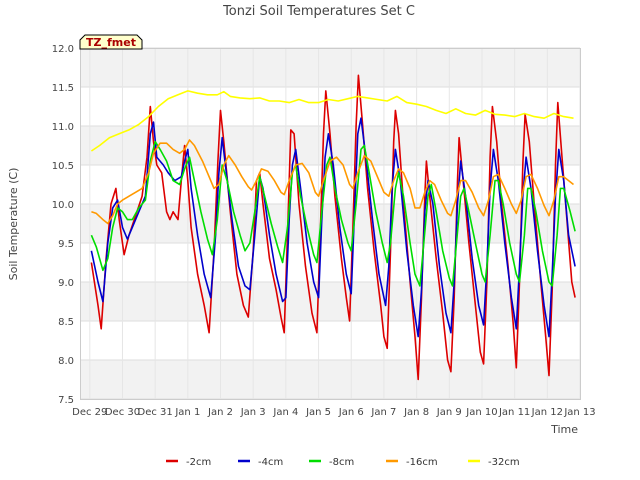 This screenshot has height=480, width=640. I want to click on chart-title: Tonzi Soil Temperatures Set C, so click(318, 11).